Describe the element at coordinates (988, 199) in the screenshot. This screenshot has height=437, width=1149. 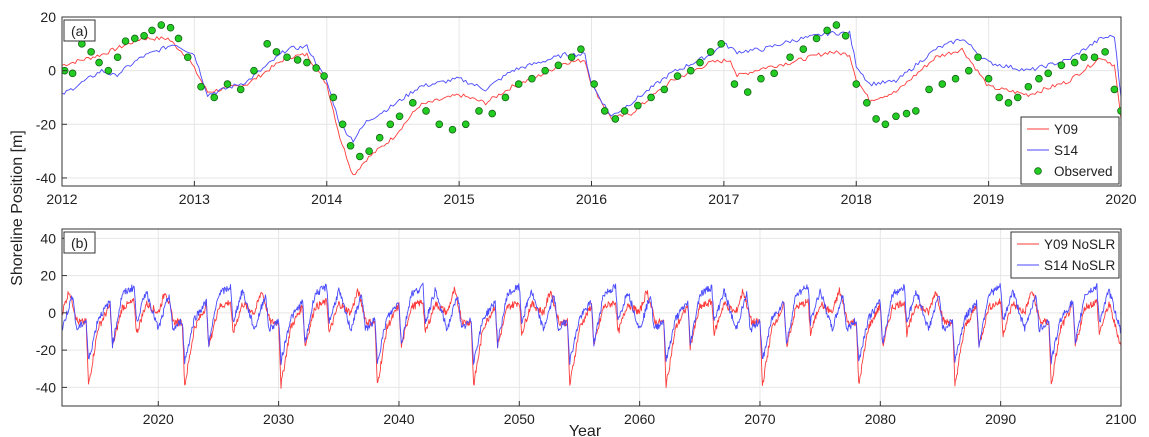
I see `x-tick-label-2019: 2019` at that location.